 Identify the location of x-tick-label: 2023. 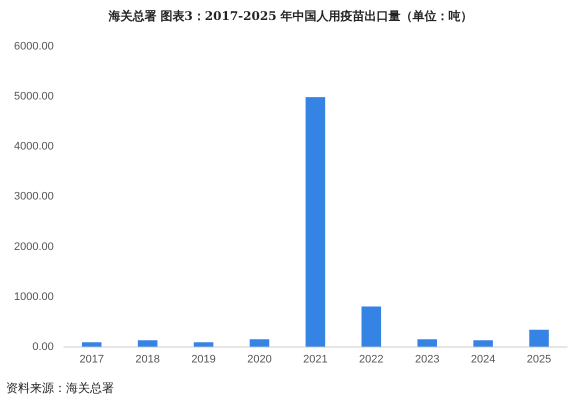
(427, 359).